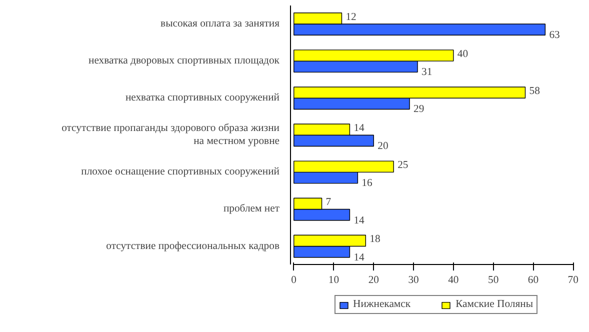 The image size is (589, 332). Describe the element at coordinates (381, 304) in the screenshot. I see `legend-label: Нижнекамск` at that location.